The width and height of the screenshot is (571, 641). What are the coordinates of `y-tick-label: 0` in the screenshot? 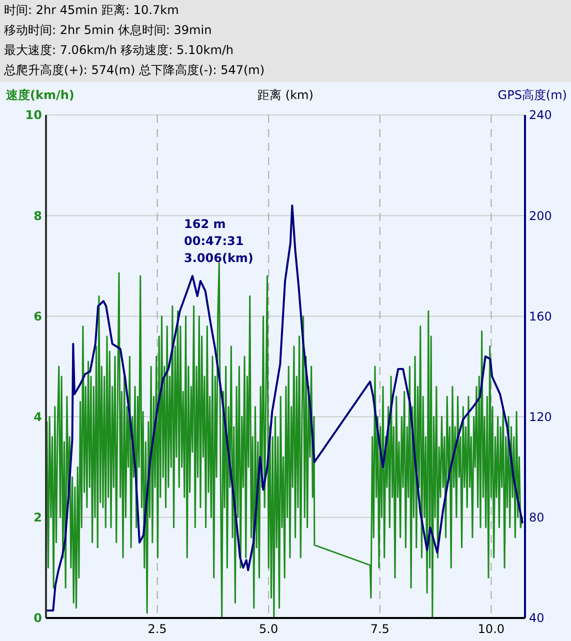 It's located at (38, 618).